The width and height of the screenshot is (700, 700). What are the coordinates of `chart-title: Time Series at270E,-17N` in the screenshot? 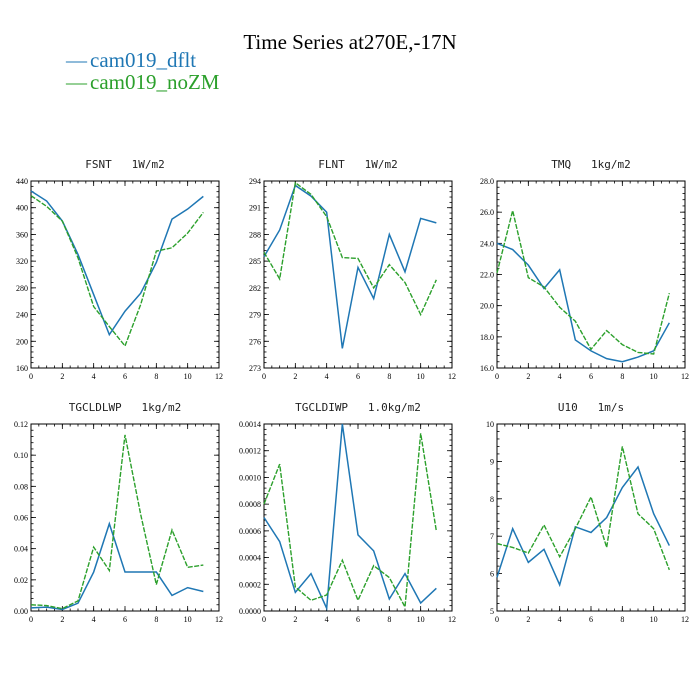 It's located at (349, 42).